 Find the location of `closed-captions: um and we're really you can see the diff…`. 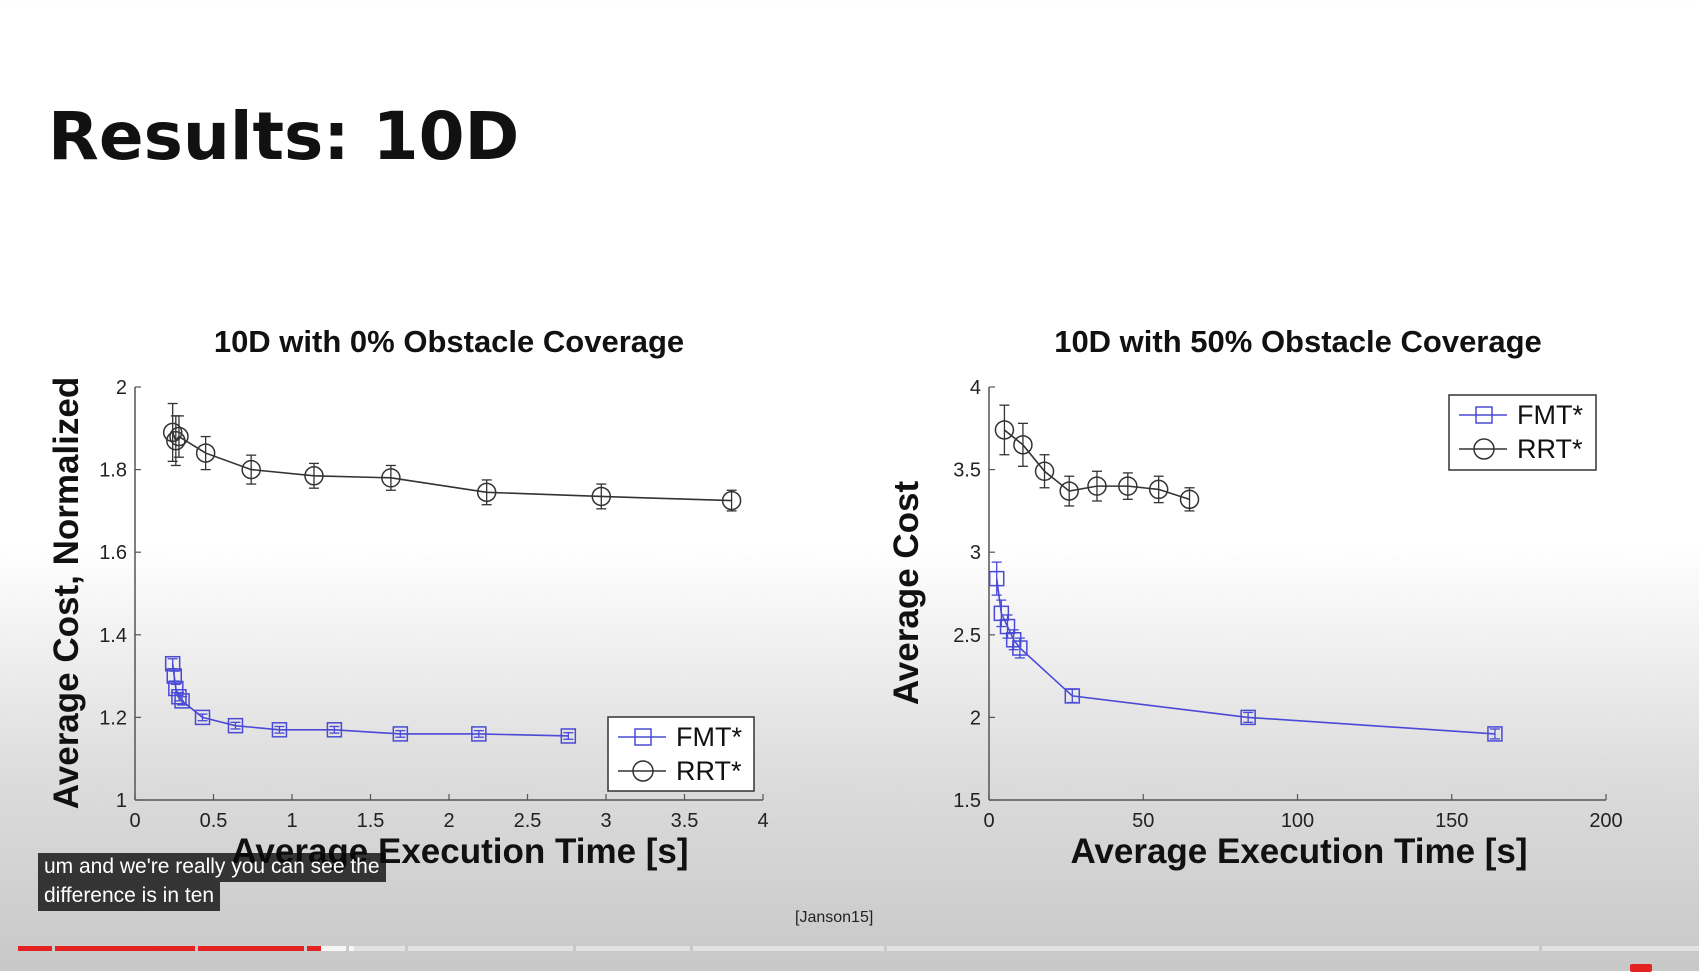

closed-captions: um and we're really you can see the diff… is located at coordinates (248, 882).